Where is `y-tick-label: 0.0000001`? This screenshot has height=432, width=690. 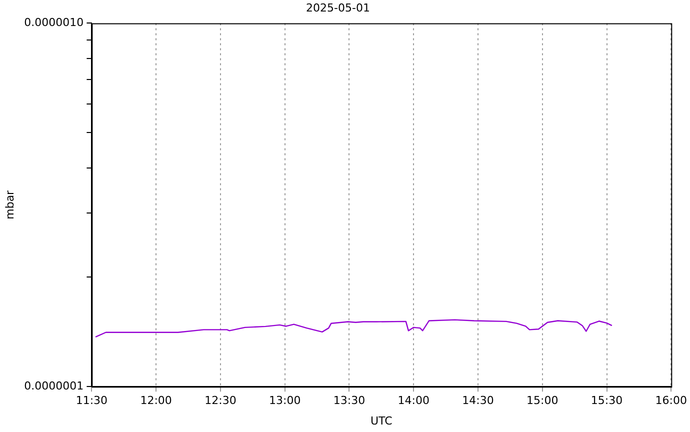 y-tick-label: 0.0000001 is located at coordinates (54, 385).